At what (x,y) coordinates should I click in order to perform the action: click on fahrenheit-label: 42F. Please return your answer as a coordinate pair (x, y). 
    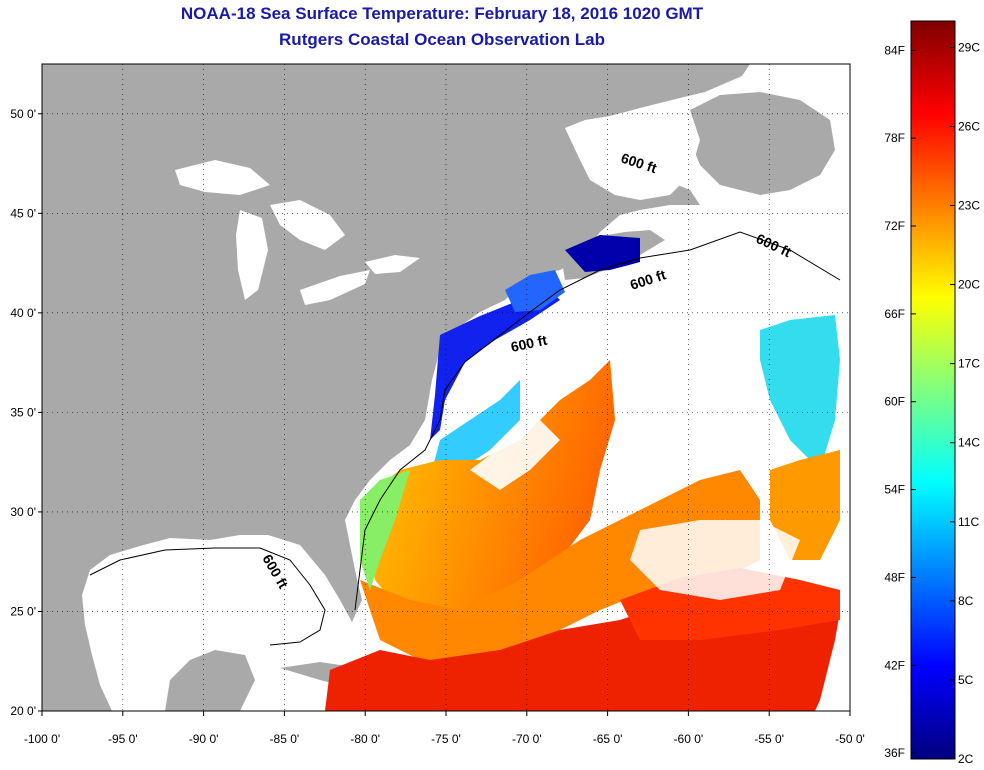
    Looking at the image, I should click on (894, 665).